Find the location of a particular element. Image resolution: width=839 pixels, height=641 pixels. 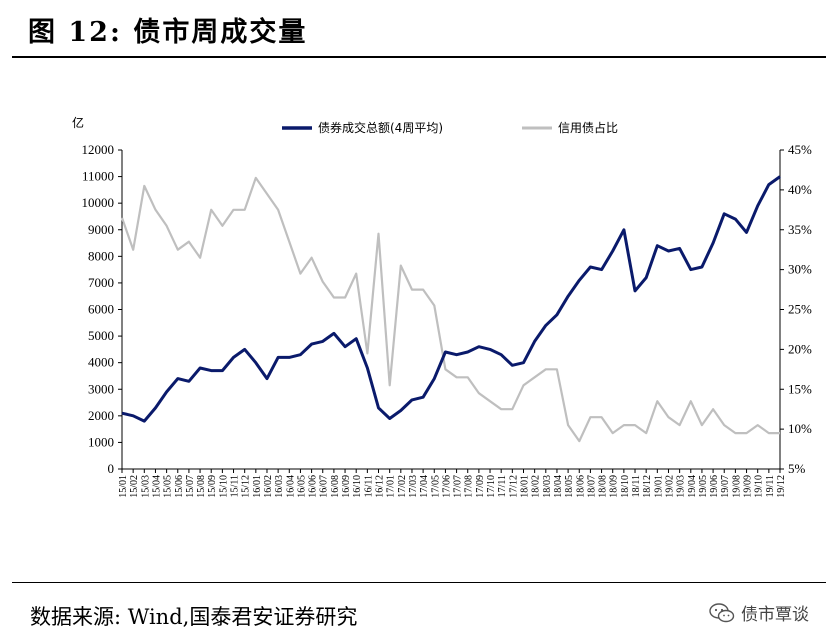

x-tick-label: 17/08 is located at coordinates (469, 486).